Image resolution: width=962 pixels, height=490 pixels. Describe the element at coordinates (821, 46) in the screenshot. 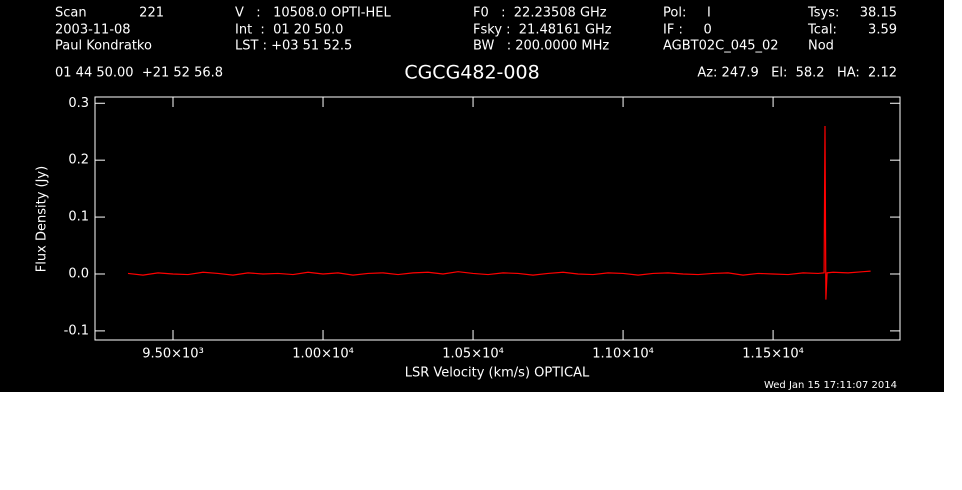

I see `header-text: Nod` at that location.